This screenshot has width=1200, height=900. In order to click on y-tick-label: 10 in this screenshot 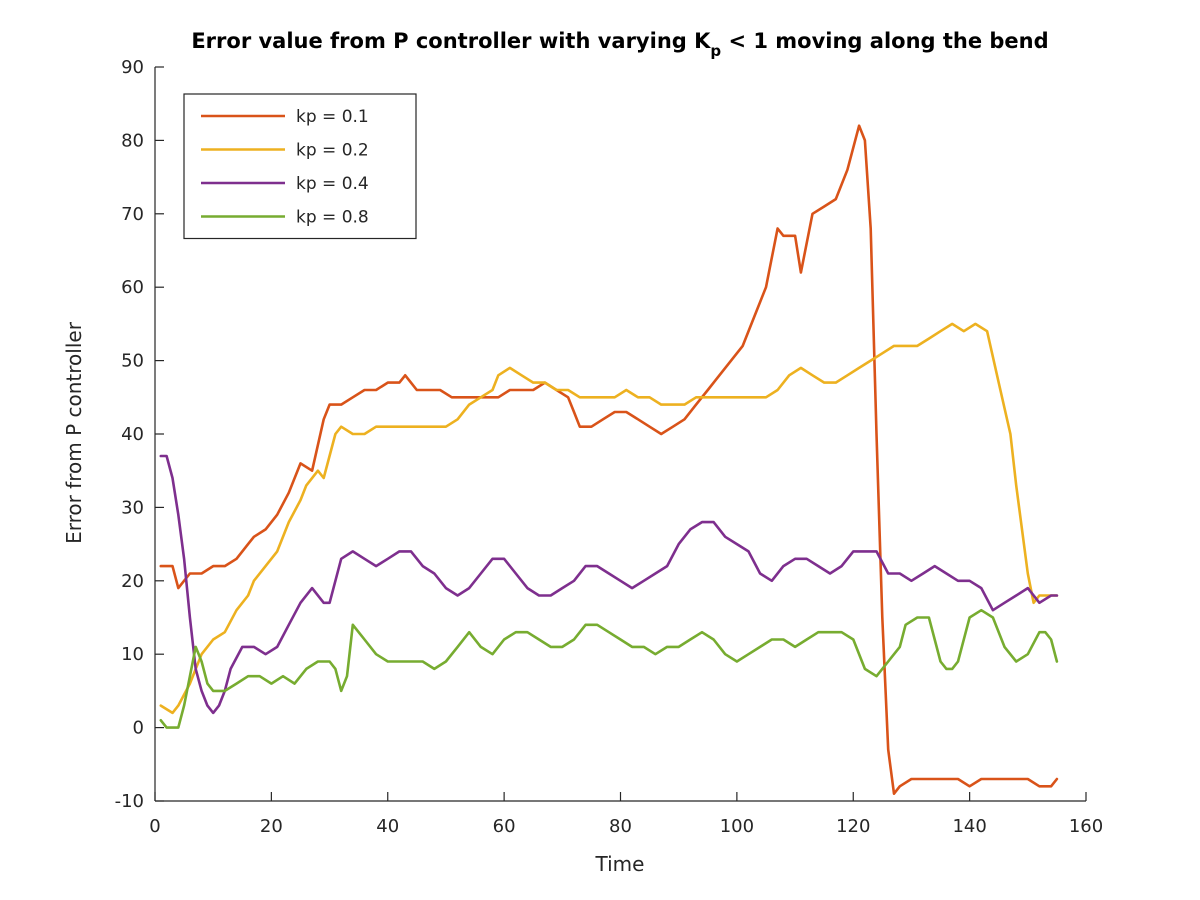, I will do `click(132, 654)`.